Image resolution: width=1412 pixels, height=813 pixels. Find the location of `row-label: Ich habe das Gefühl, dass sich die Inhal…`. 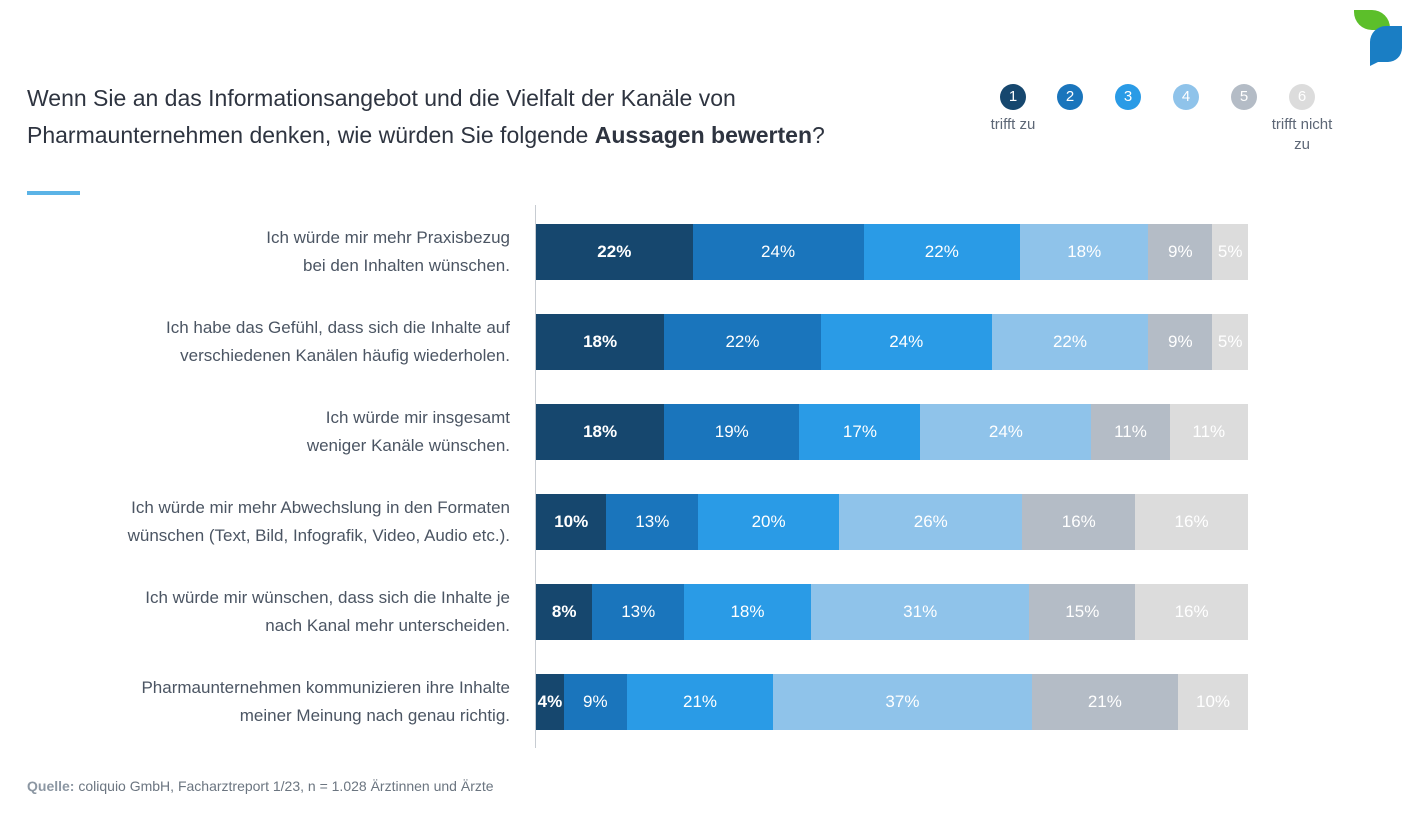

row-label: Ich habe das Gefühl, dass sich die Inhal… is located at coordinates (275, 342).